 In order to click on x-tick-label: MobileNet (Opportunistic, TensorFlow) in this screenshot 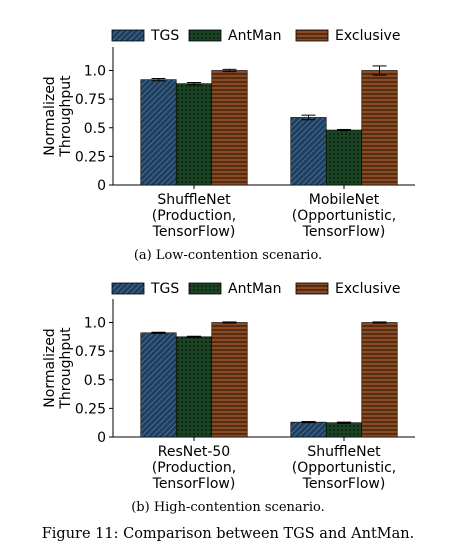, I will do `click(344, 216)`.